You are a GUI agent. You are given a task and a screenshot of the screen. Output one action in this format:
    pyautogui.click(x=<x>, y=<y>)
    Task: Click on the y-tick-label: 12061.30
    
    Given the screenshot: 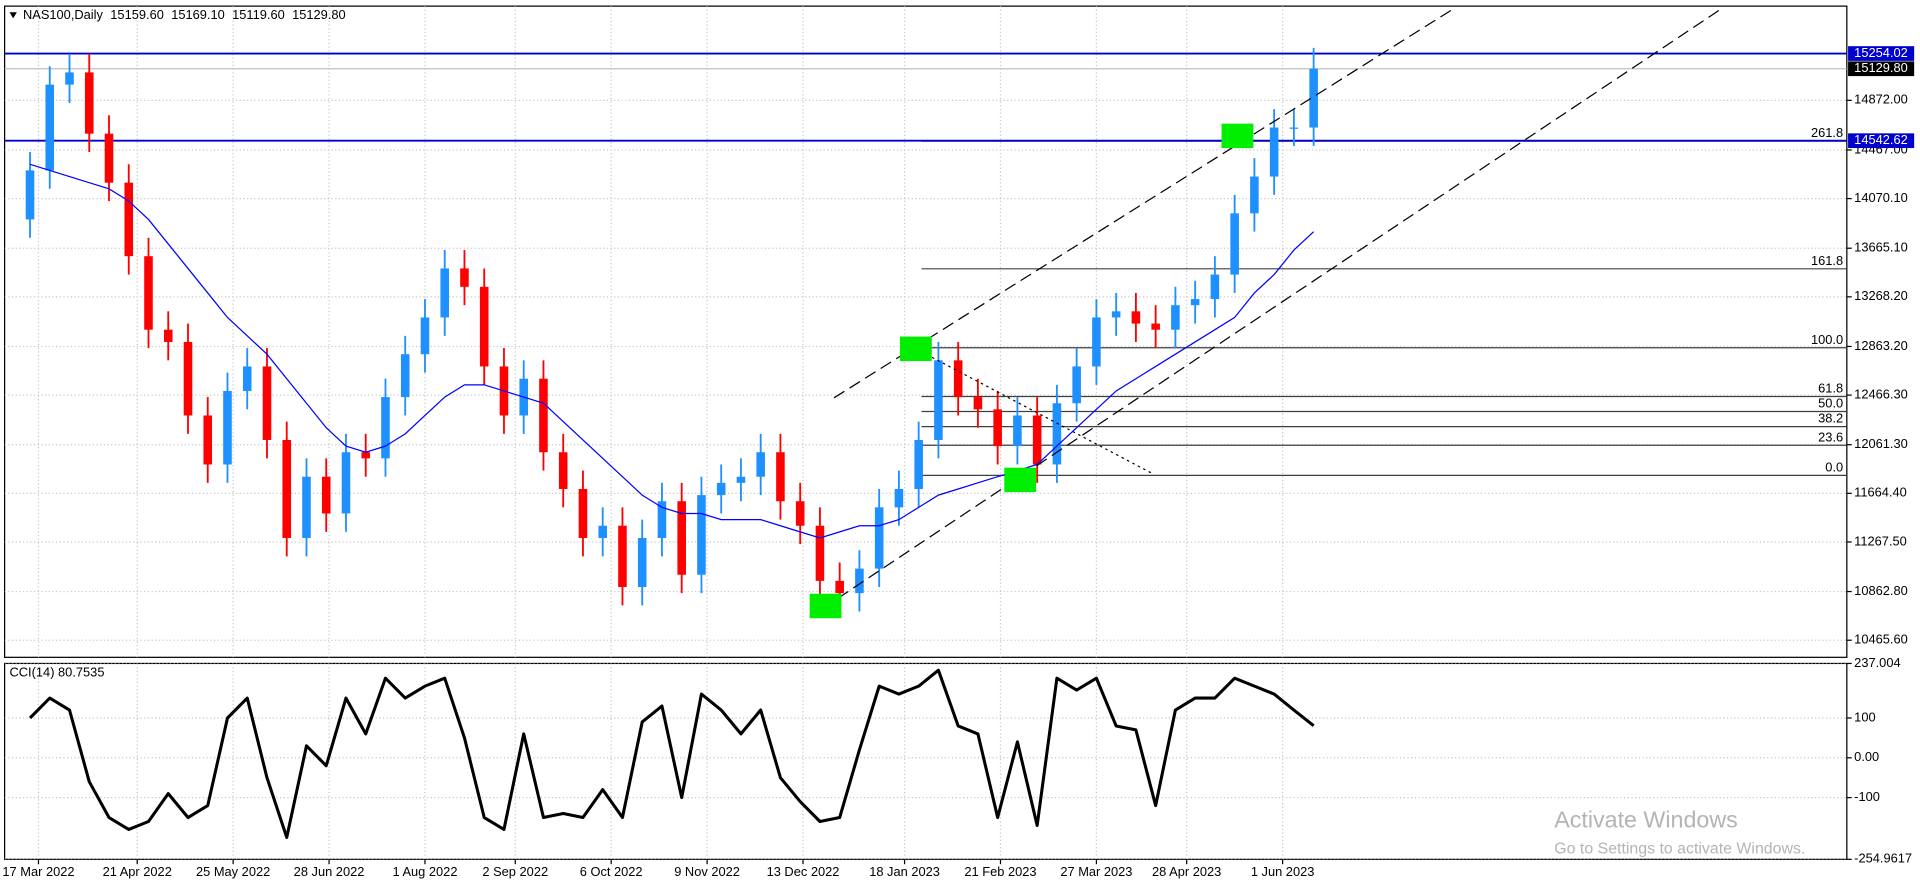 What is the action you would take?
    pyautogui.click(x=1881, y=443)
    